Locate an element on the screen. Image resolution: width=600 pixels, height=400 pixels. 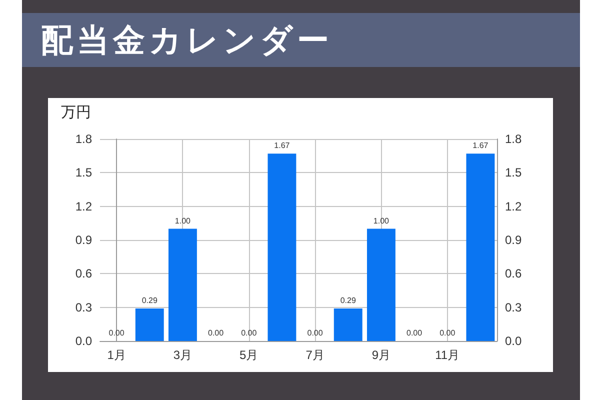
y-tick-label: 0.3 is located at coordinates (83, 307).